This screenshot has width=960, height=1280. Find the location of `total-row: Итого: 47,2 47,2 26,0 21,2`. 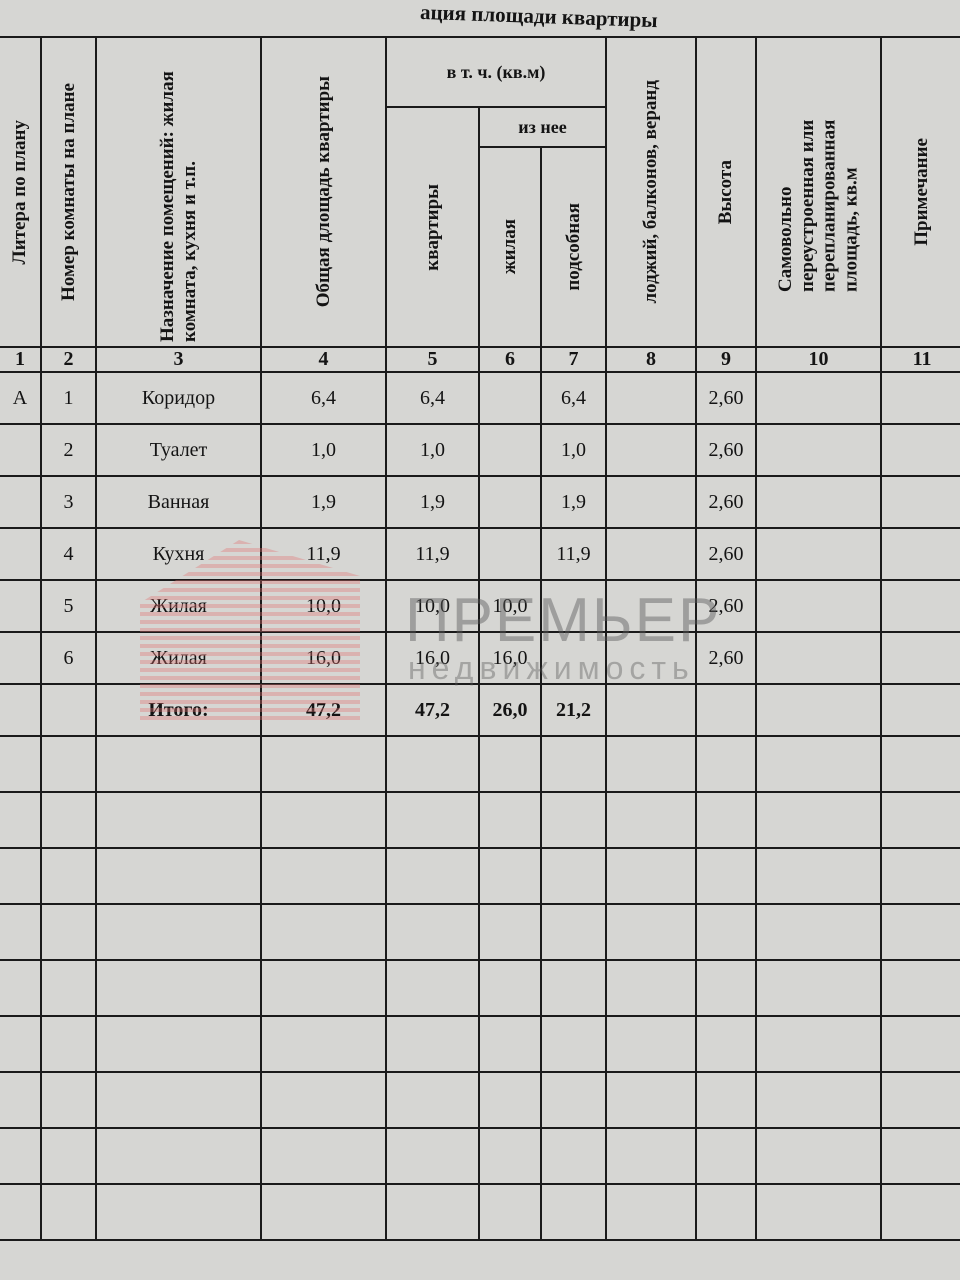

total-row: Итого: 47,2 47,2 26,0 21,2 is located at coordinates (480, 710).